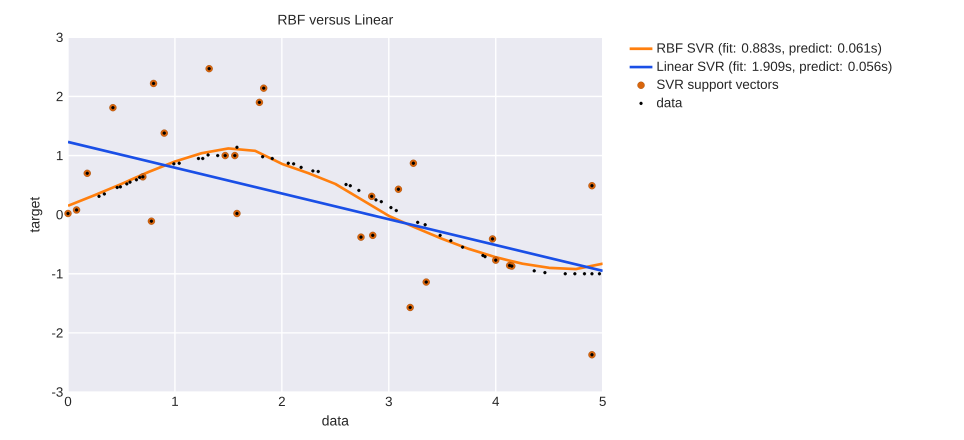 This screenshot has width=964, height=440. Describe the element at coordinates (774, 67) in the screenshot. I see `legend-label: Linear SVR (fit: 1.909s, predict: 0.056s)` at that location.